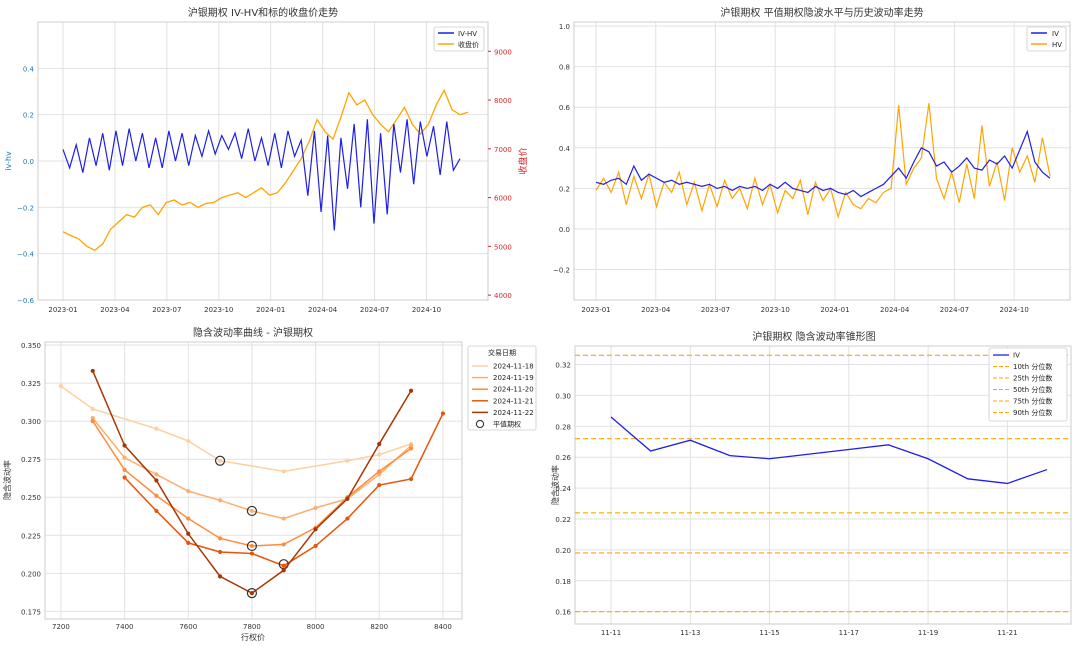 This screenshot has width=1080, height=646. What do you see at coordinates (316, 627) in the screenshot?
I see `p3-xtick-label: 8000` at bounding box center [316, 627].